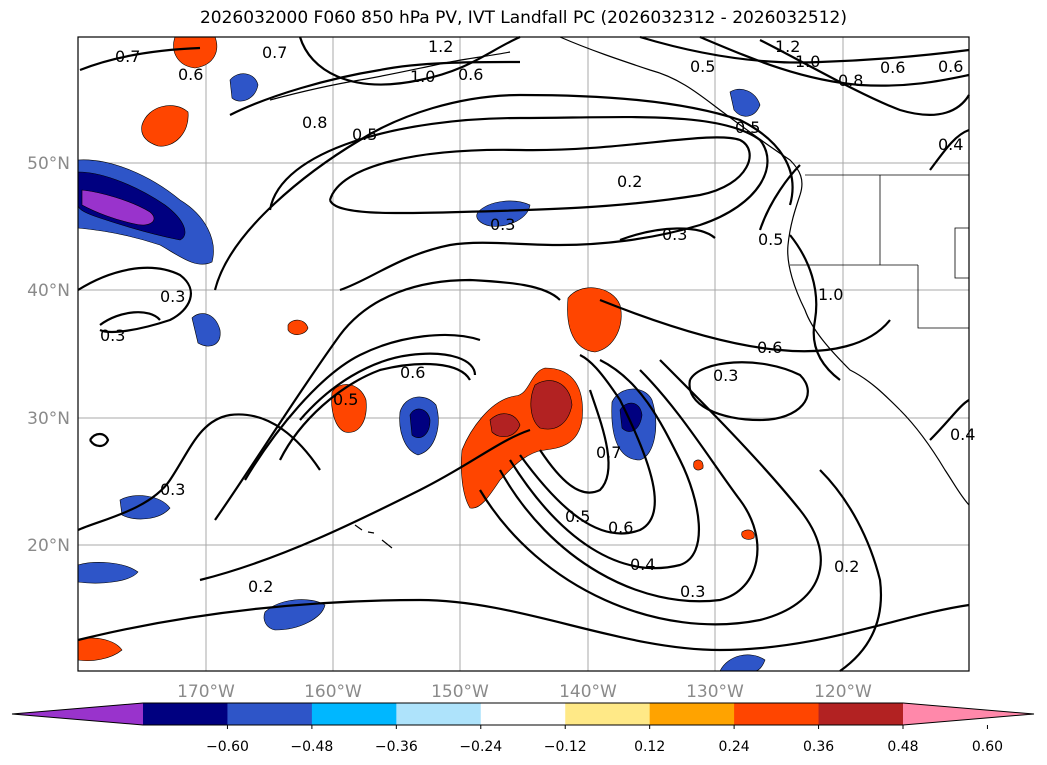 The height and width of the screenshot is (765, 1047). I want to click on colorbar-tick-label: −0.48, so click(311, 747).